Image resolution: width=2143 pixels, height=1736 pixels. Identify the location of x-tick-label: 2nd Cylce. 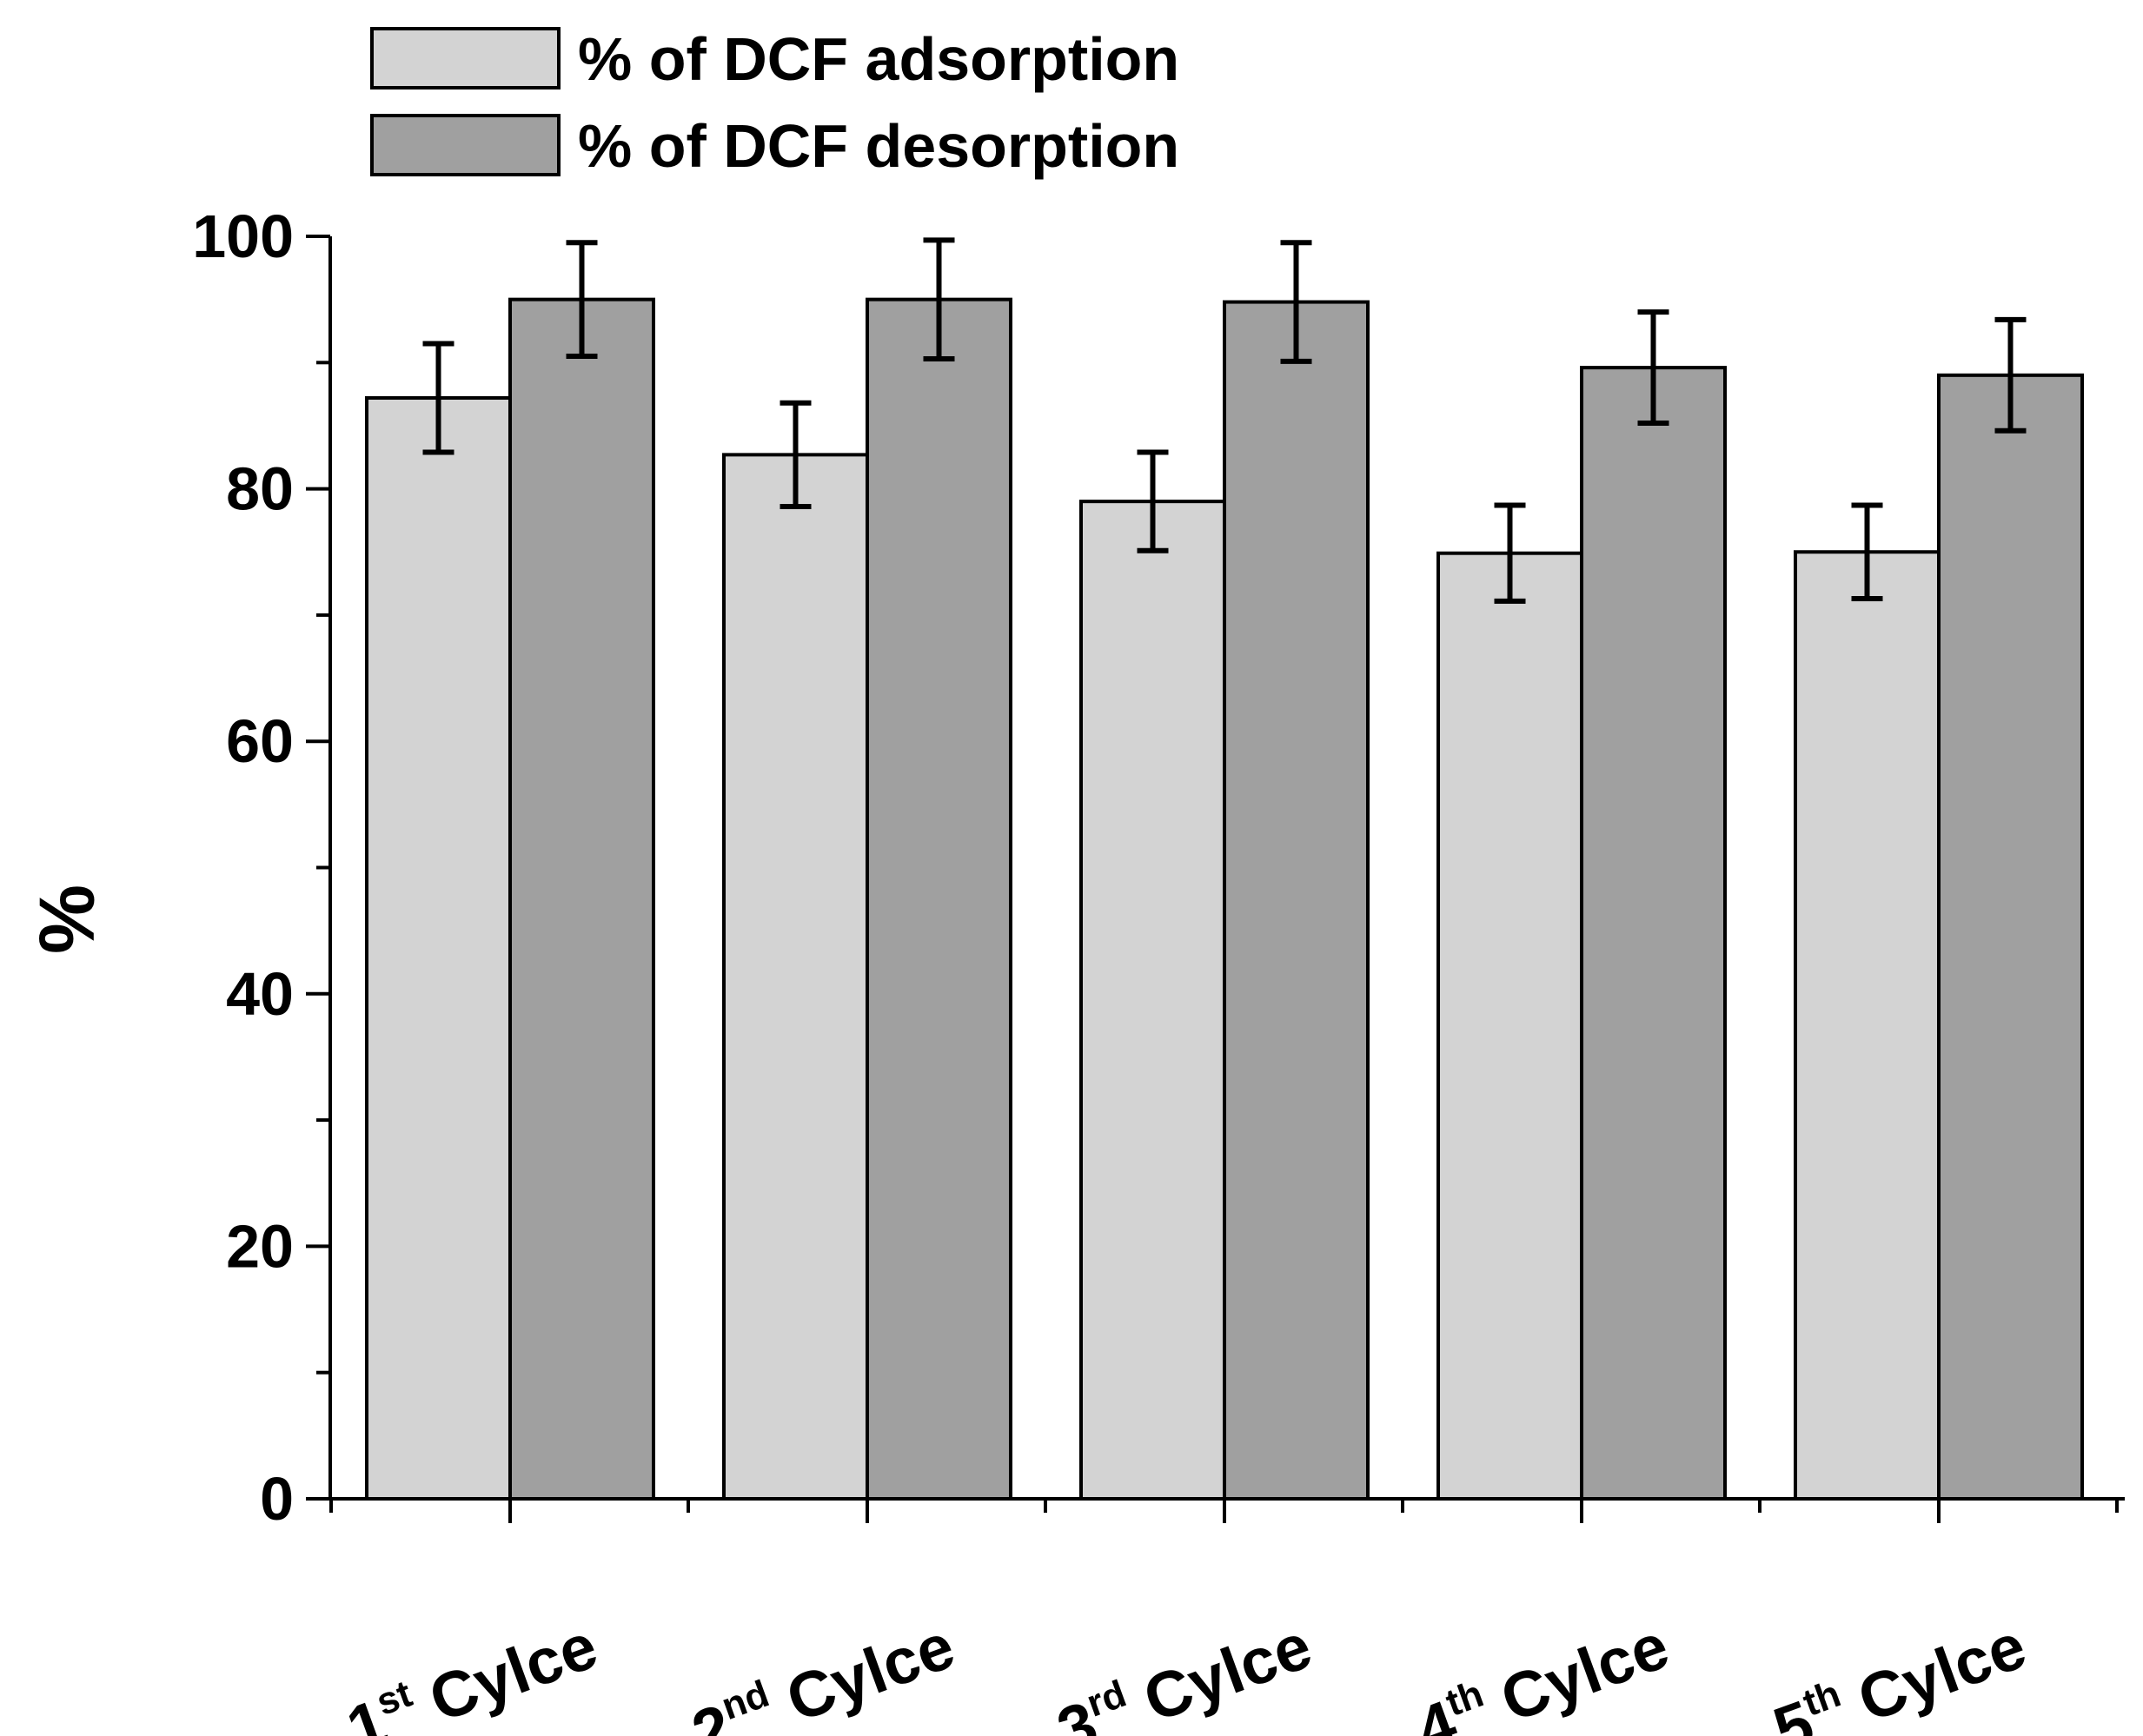
(822, 1671).